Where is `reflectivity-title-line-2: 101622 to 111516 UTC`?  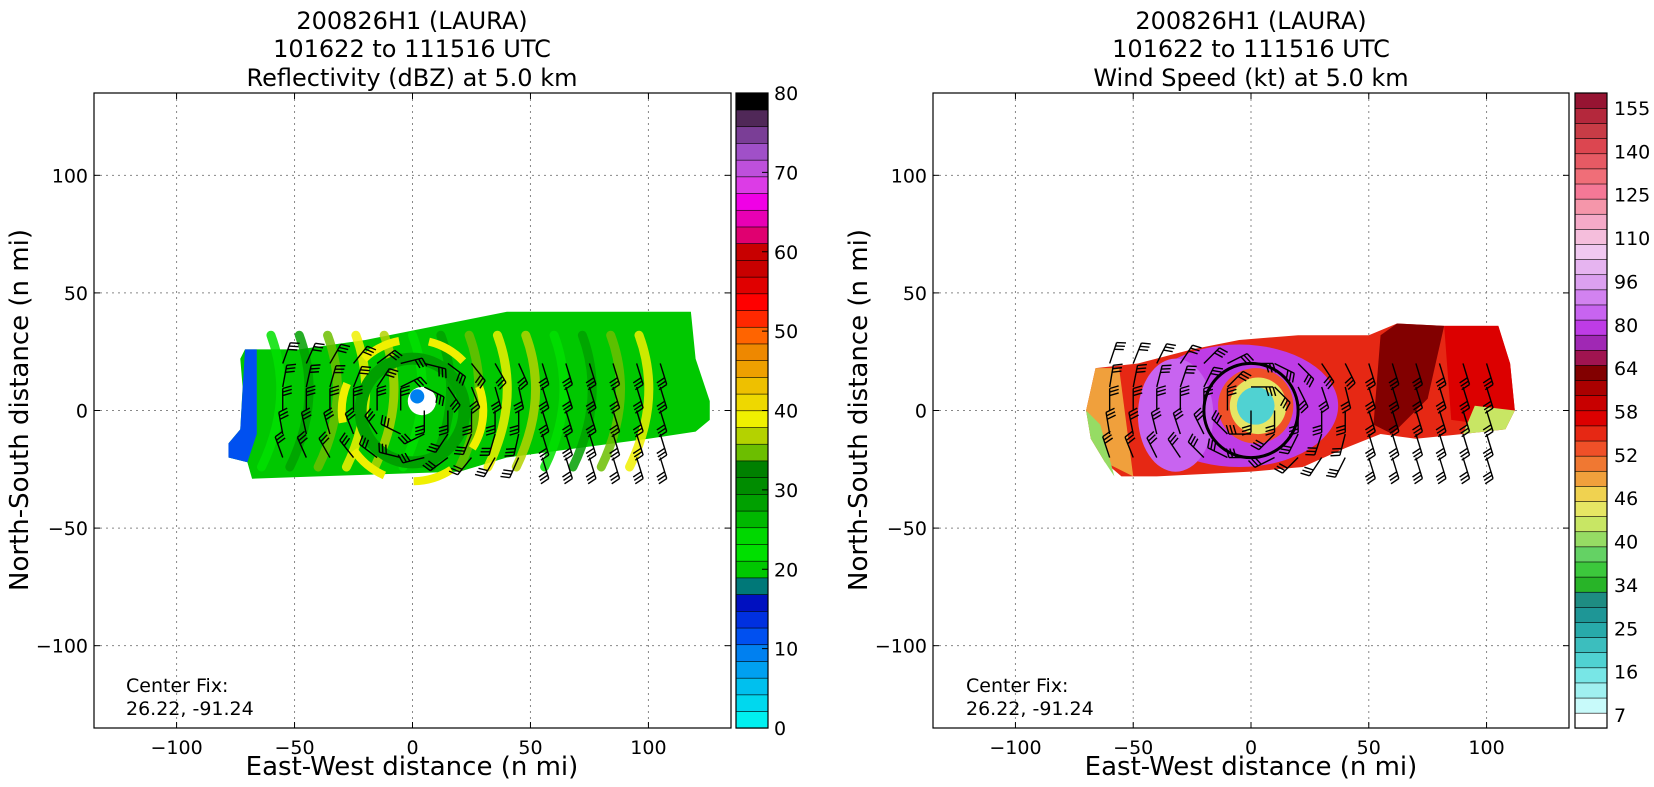 reflectivity-title-line-2: 101622 to 111516 UTC is located at coordinates (412, 49).